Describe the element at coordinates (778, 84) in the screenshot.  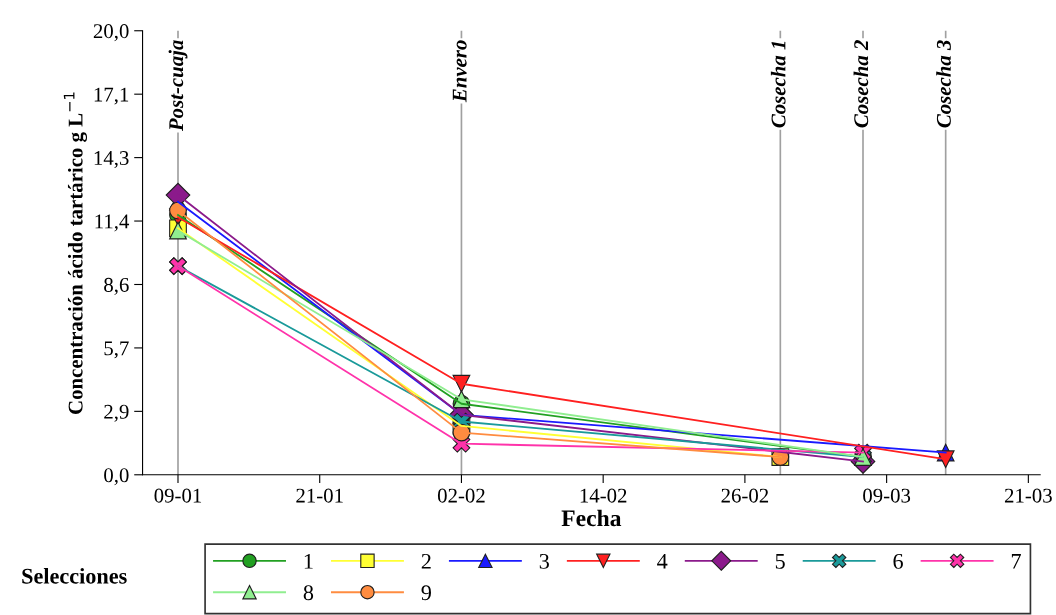
I see `ref-line-label: Cosecha 1` at that location.